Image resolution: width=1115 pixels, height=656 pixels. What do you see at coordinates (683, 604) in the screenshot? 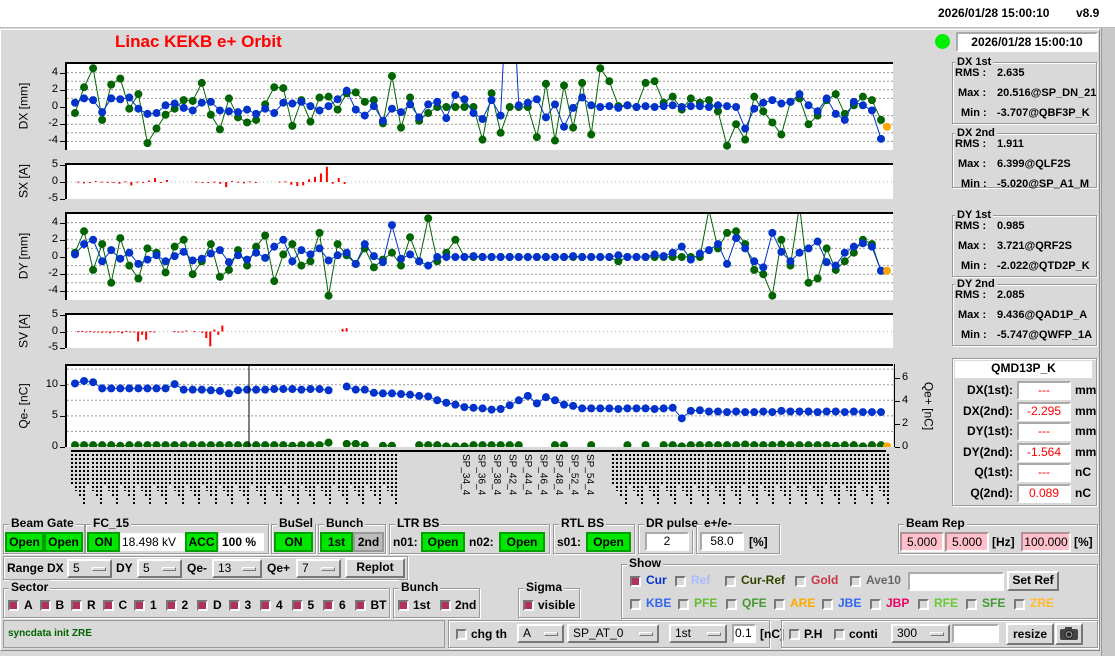
I see `show-checkbox-pfe` at bounding box center [683, 604].